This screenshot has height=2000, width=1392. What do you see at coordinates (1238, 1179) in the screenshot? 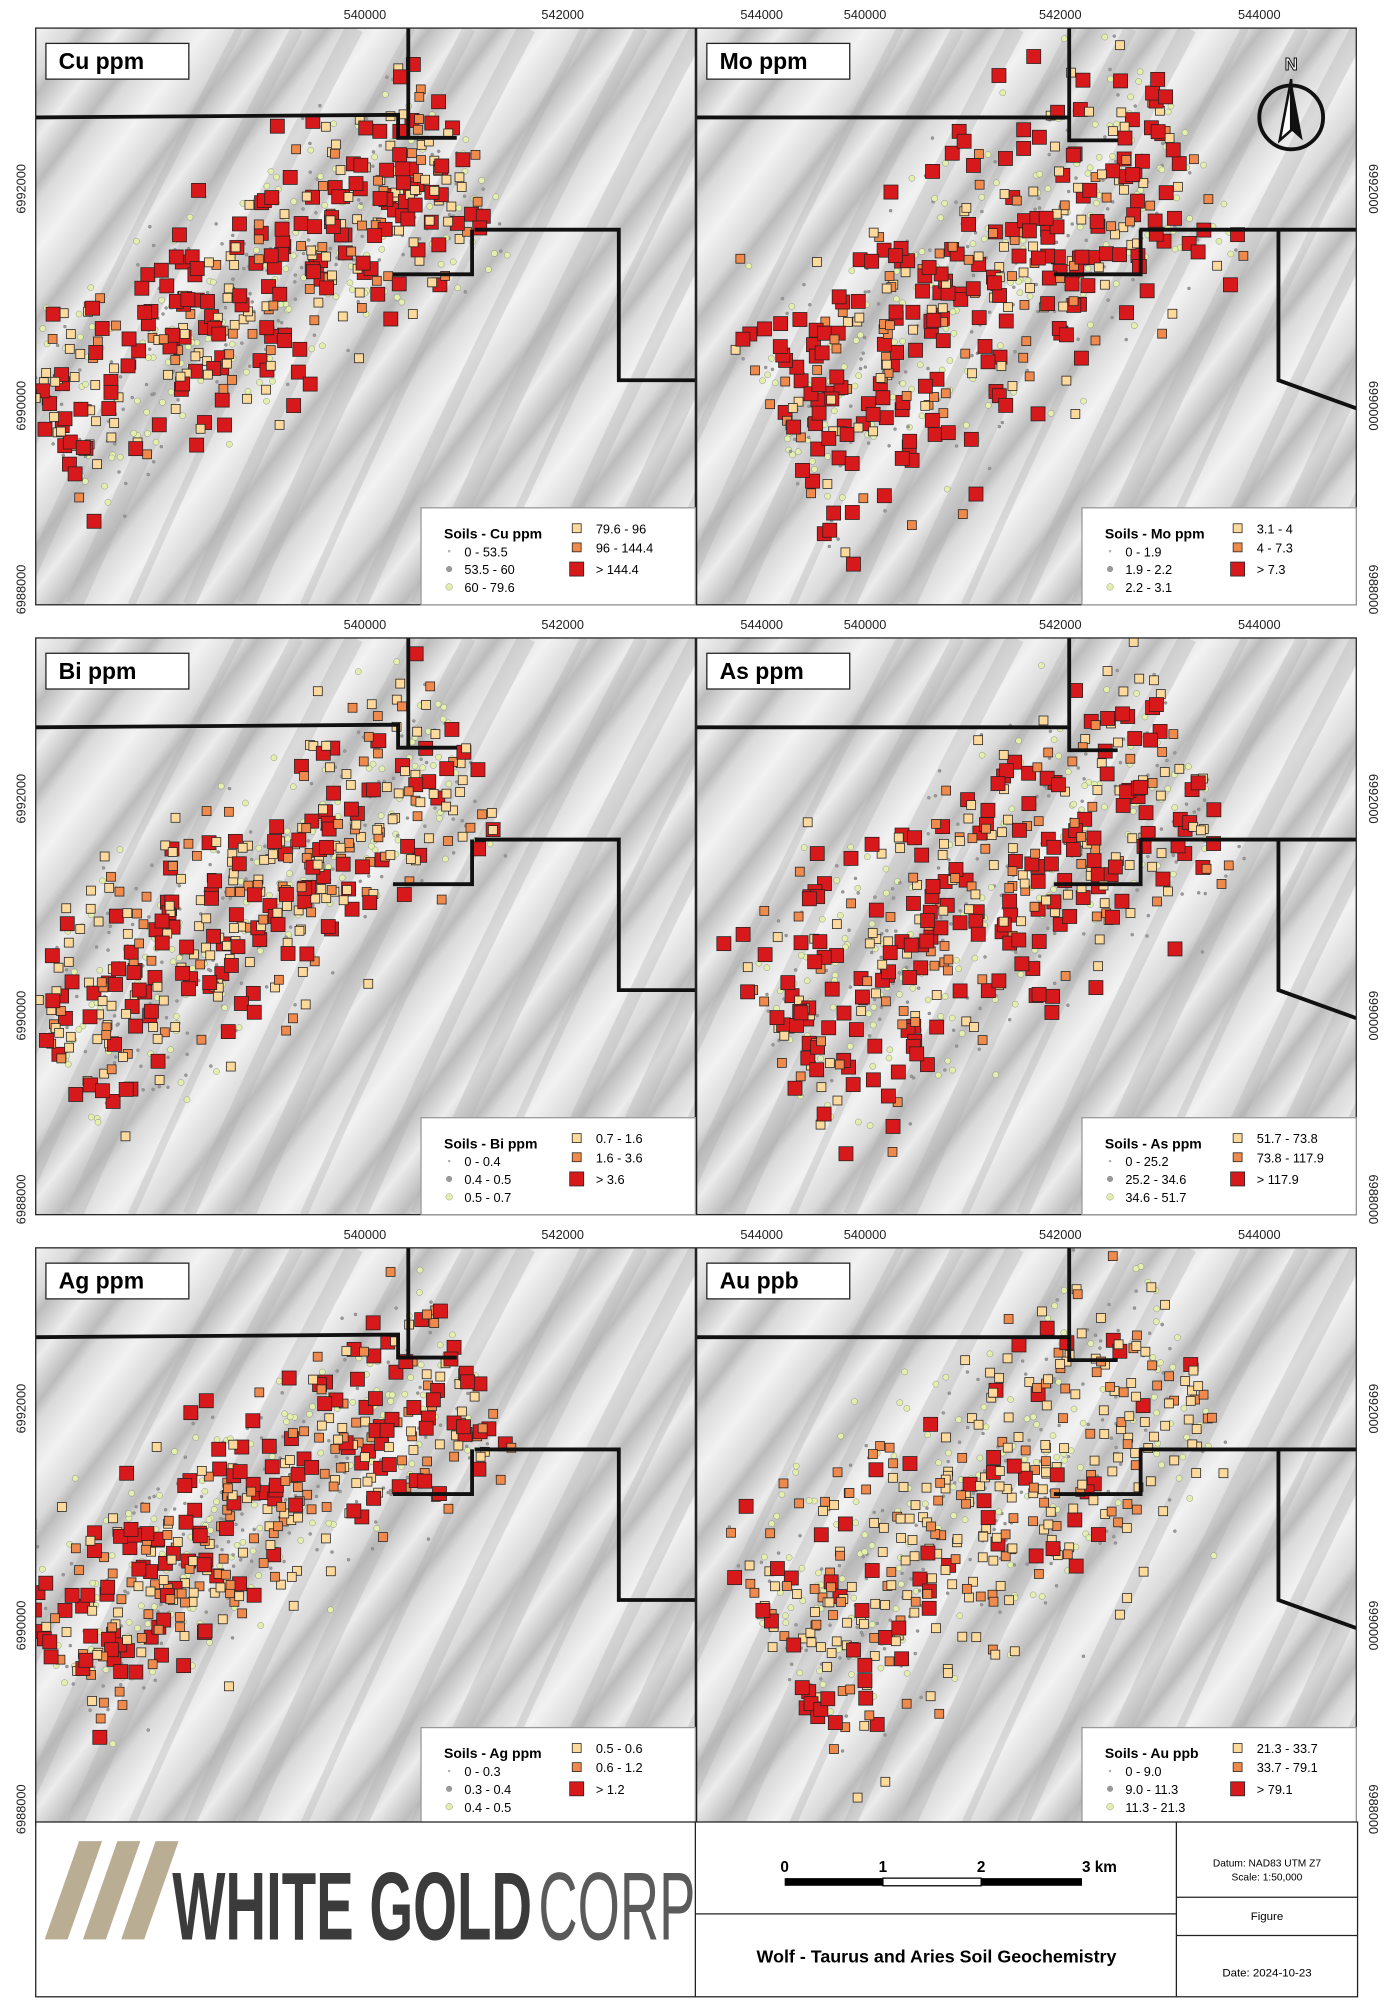
I see `legend-symbol` at bounding box center [1238, 1179].